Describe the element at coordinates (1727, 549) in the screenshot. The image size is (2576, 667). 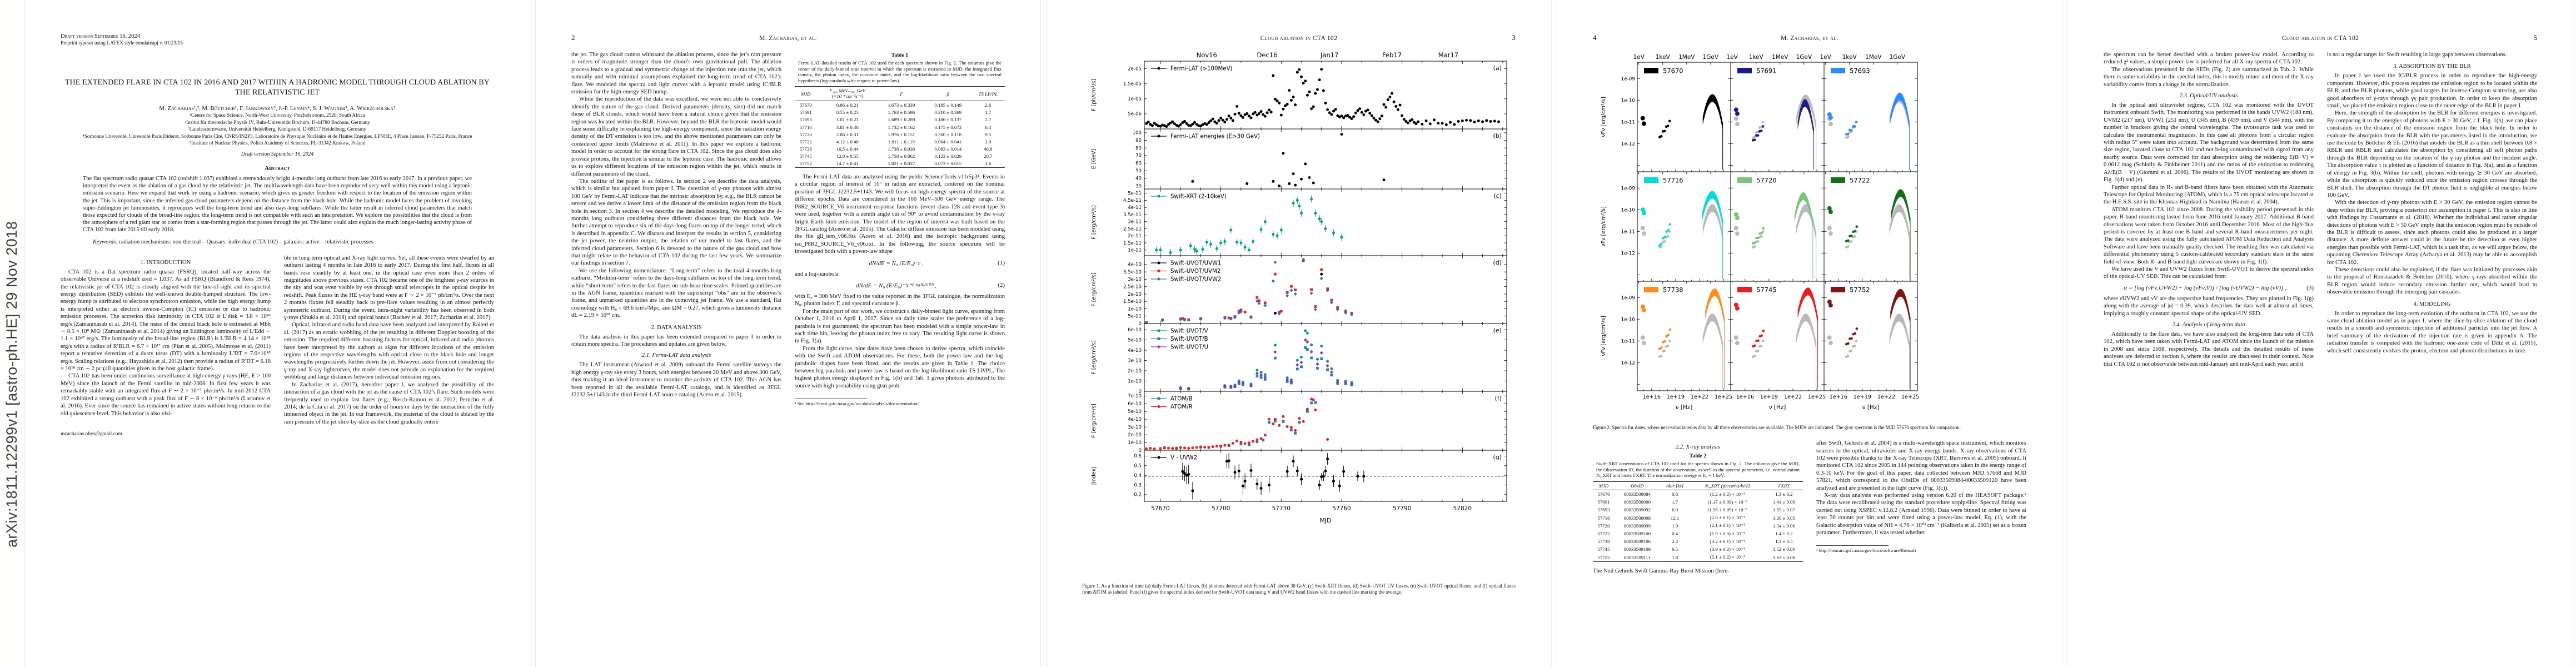
I see `table-cell: (3.9 ± 0.2) × 10⁻³` at that location.